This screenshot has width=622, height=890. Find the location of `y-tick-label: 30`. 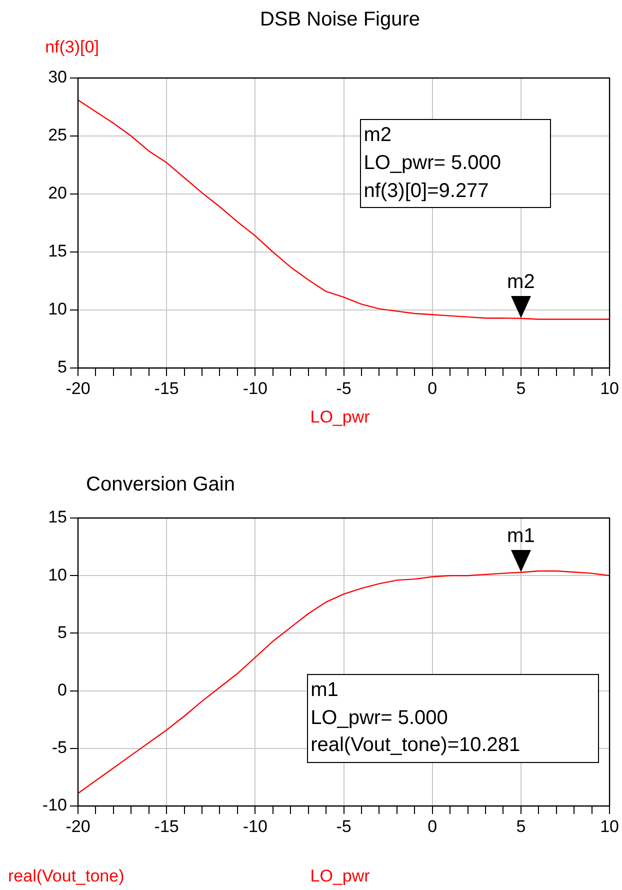

y-tick-label: 30 is located at coordinates (57, 77).